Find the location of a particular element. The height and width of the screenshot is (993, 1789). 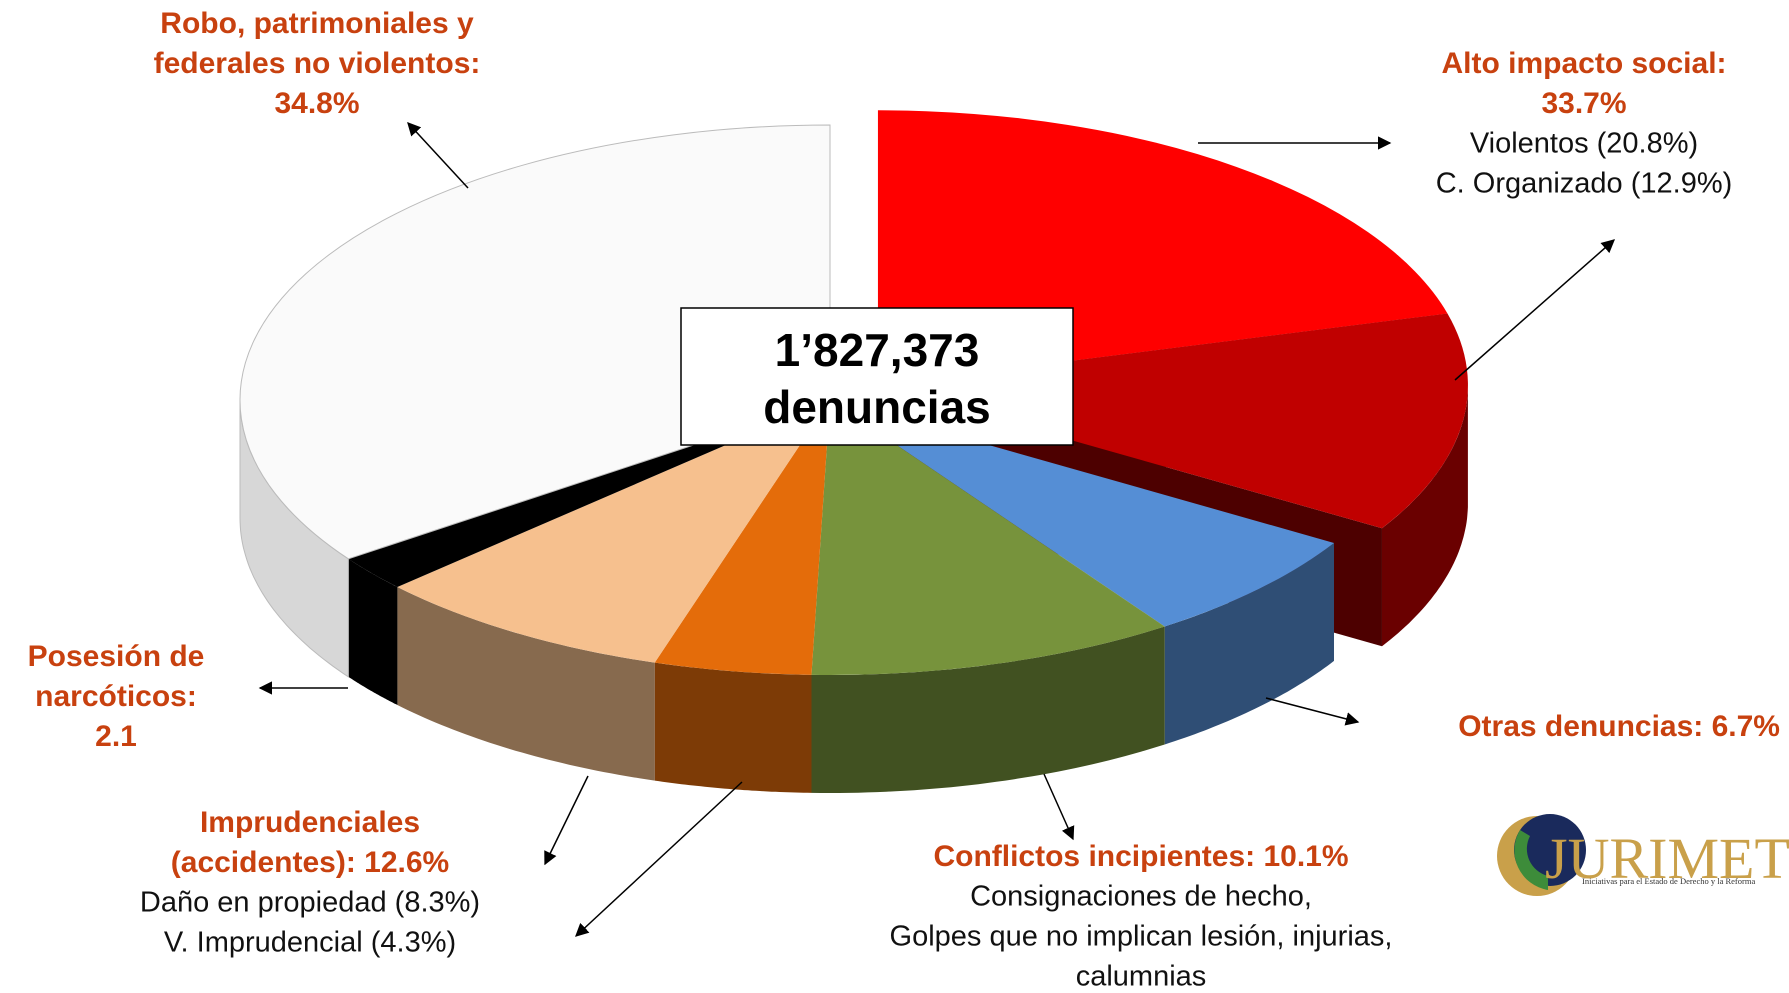

center-box is located at coordinates (877, 376).